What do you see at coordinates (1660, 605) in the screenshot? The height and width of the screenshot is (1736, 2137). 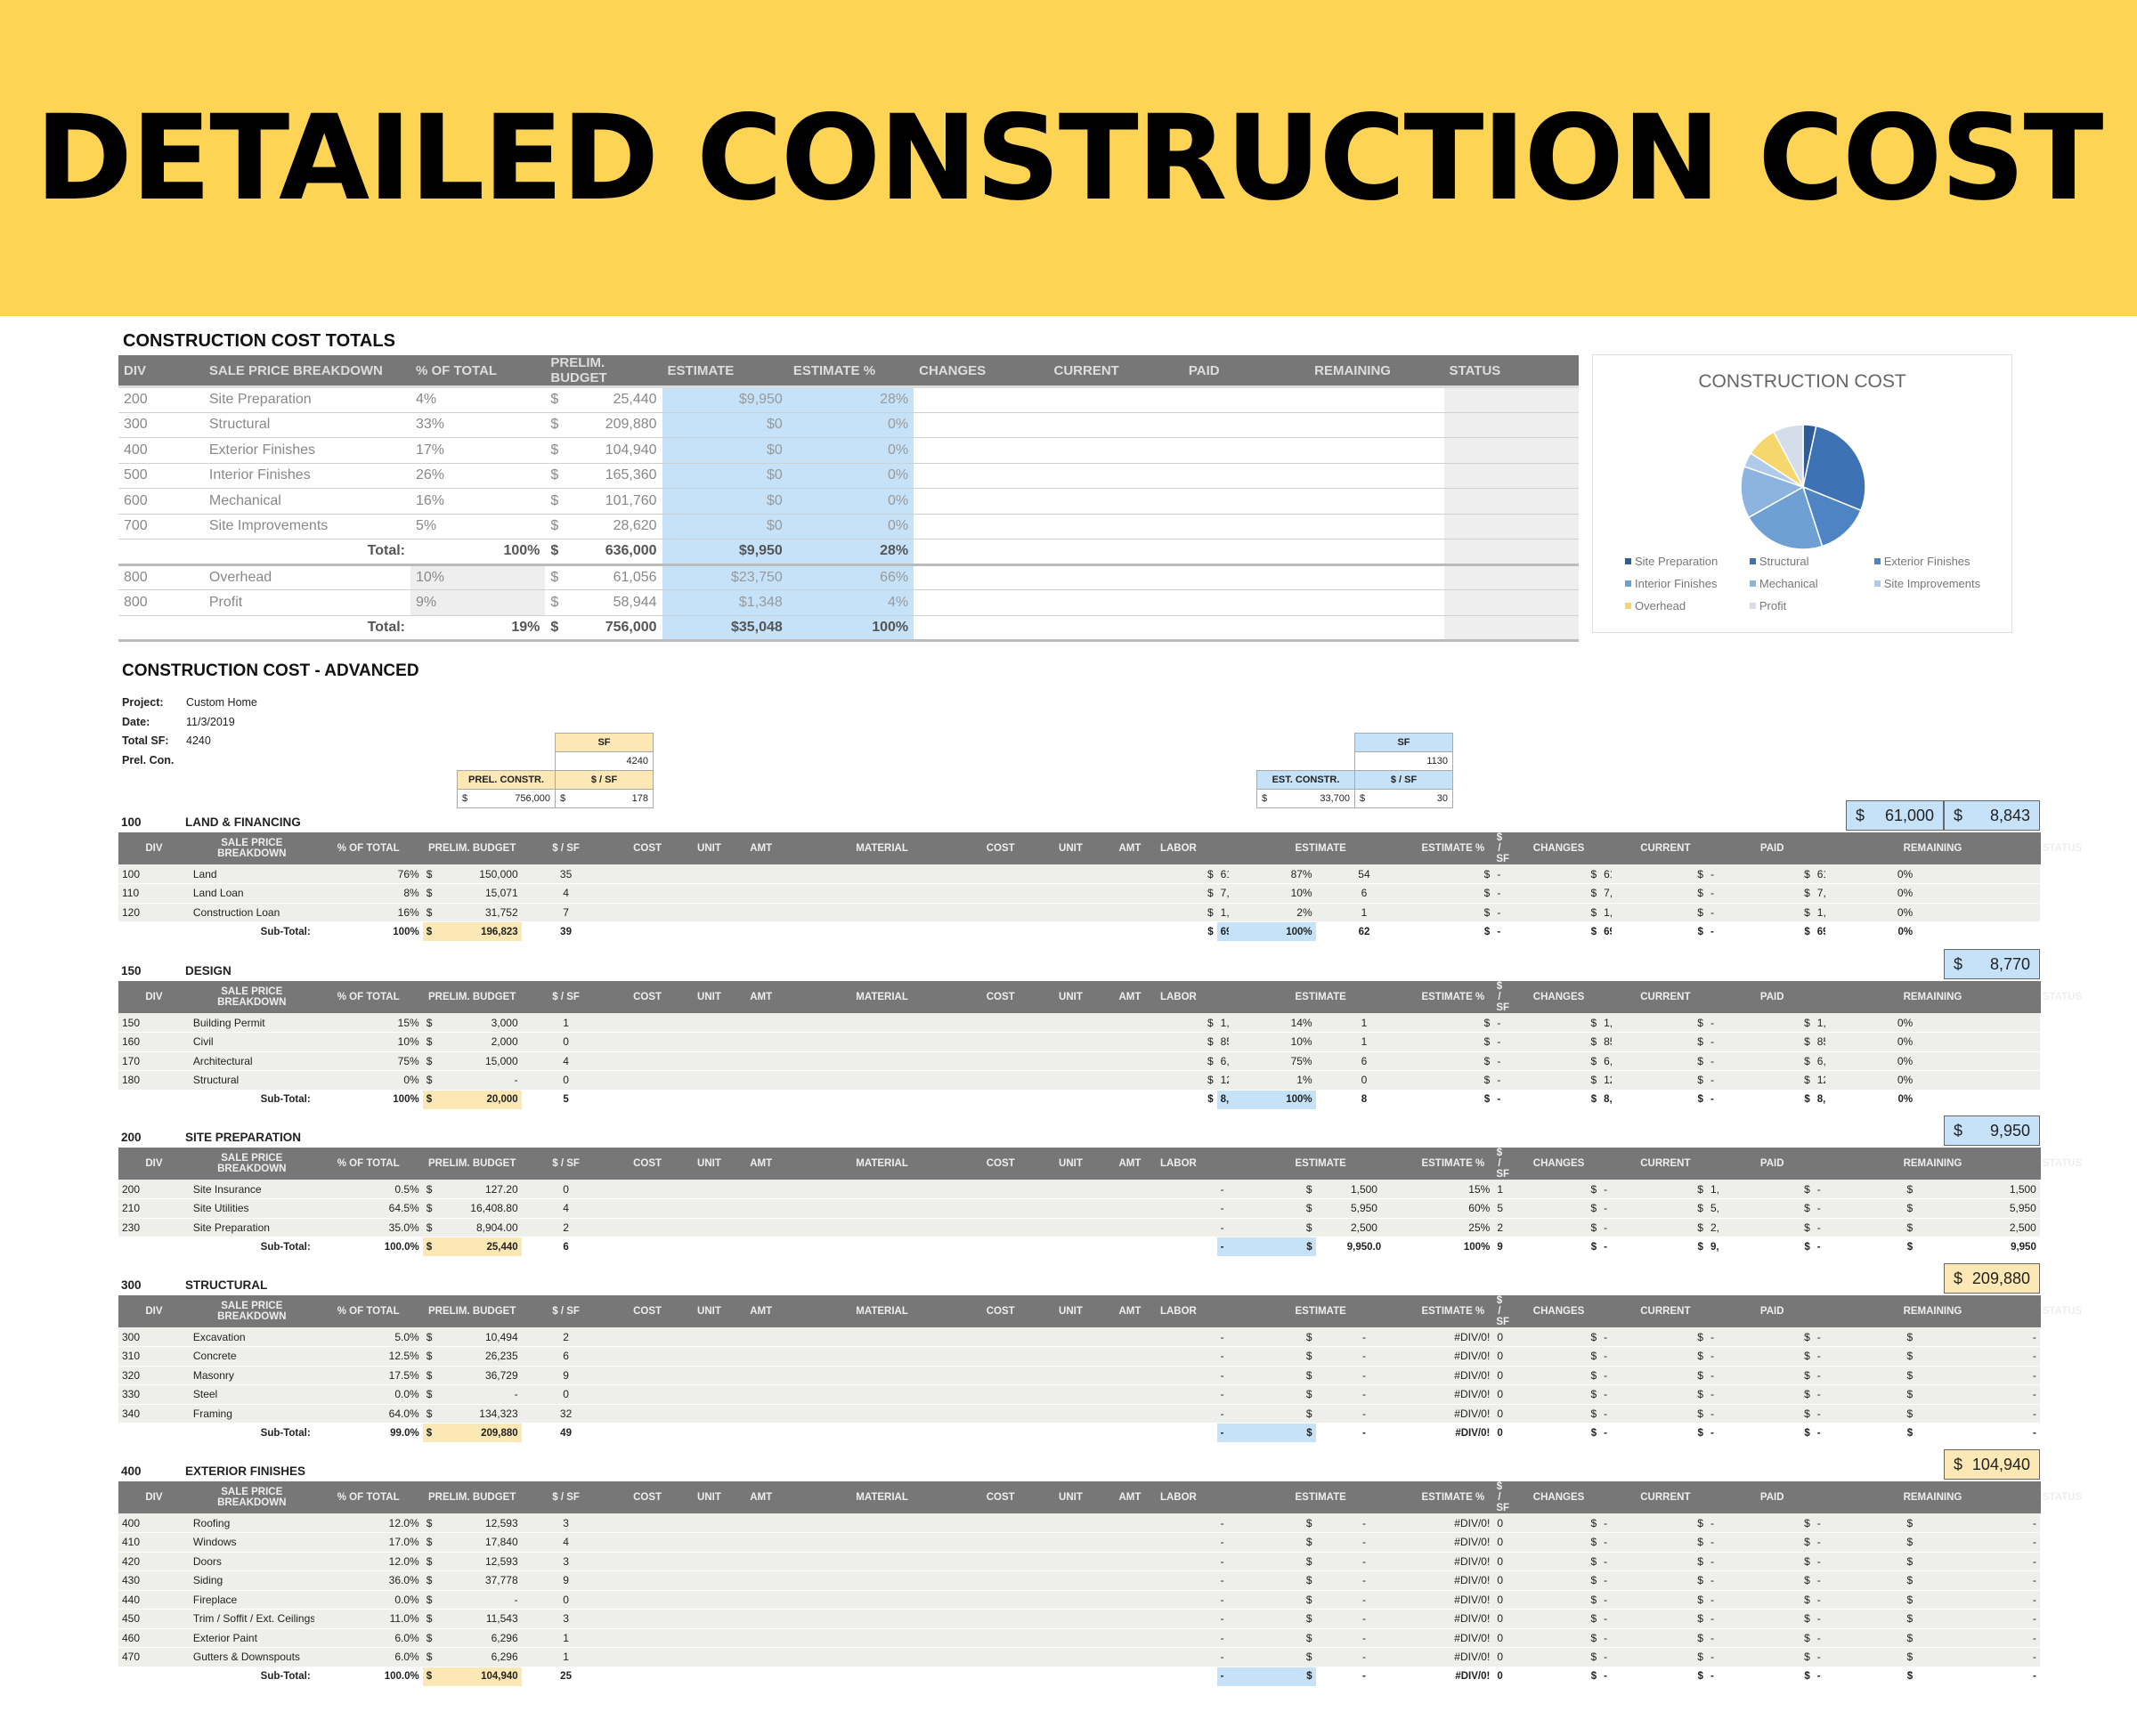 I see `legend-label: Overhead` at bounding box center [1660, 605].